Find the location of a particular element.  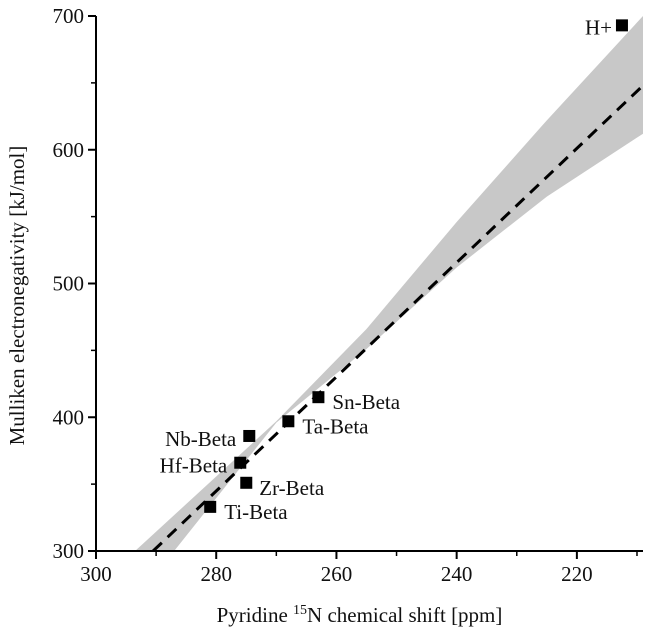

x-tick-label: 240 is located at coordinates (457, 574).